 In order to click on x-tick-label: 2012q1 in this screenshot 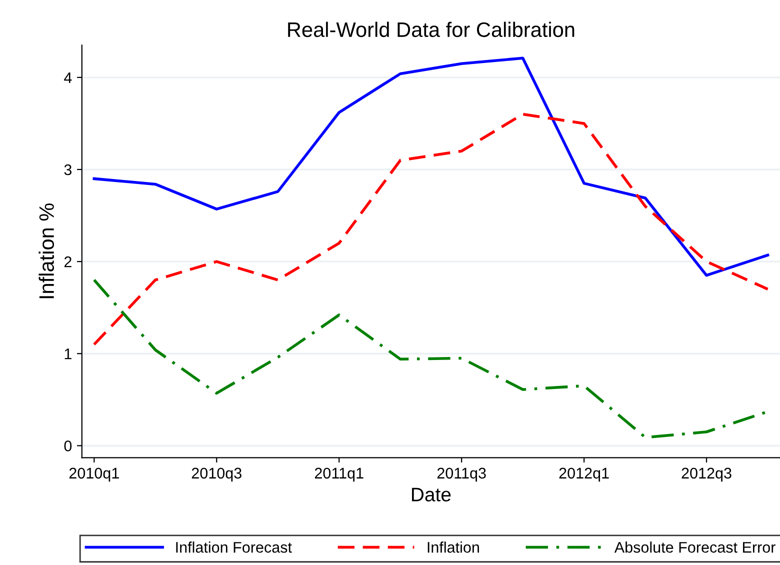, I will do `click(584, 475)`.